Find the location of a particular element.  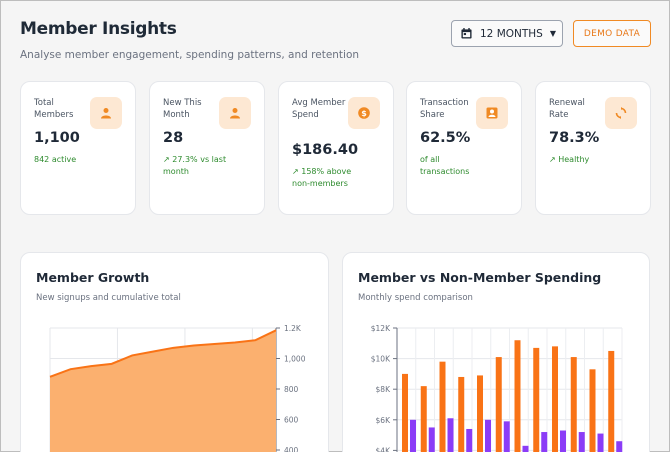

spending-chart: $12K $10K $8K $6K $4K is located at coordinates (497, 388).